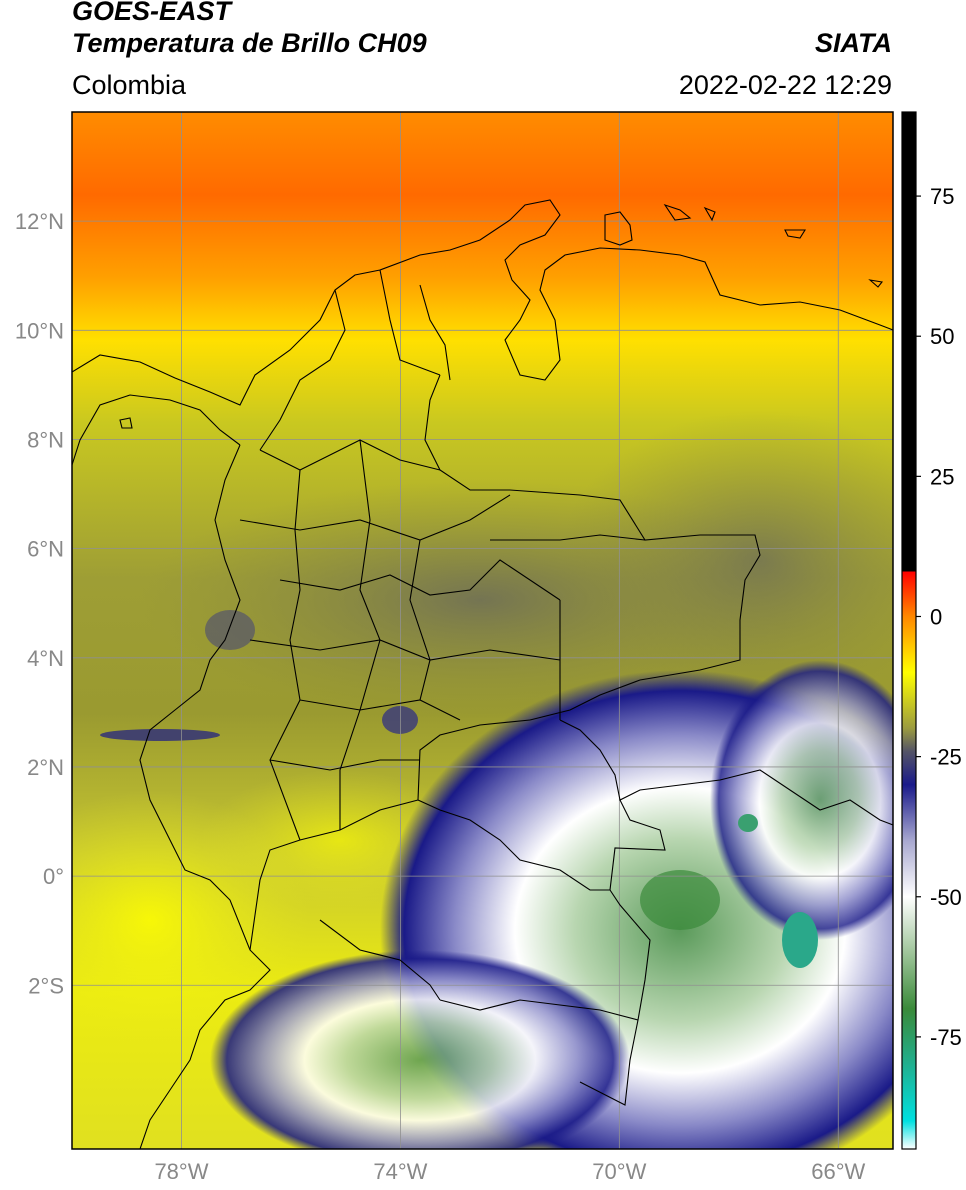 The image size is (966, 1190). What do you see at coordinates (39, 603) in the screenshot?
I see `latitude-ticks: 12°N 10°N 8°N 6°N 4°N 2°N 0° 2°S` at bounding box center [39, 603].